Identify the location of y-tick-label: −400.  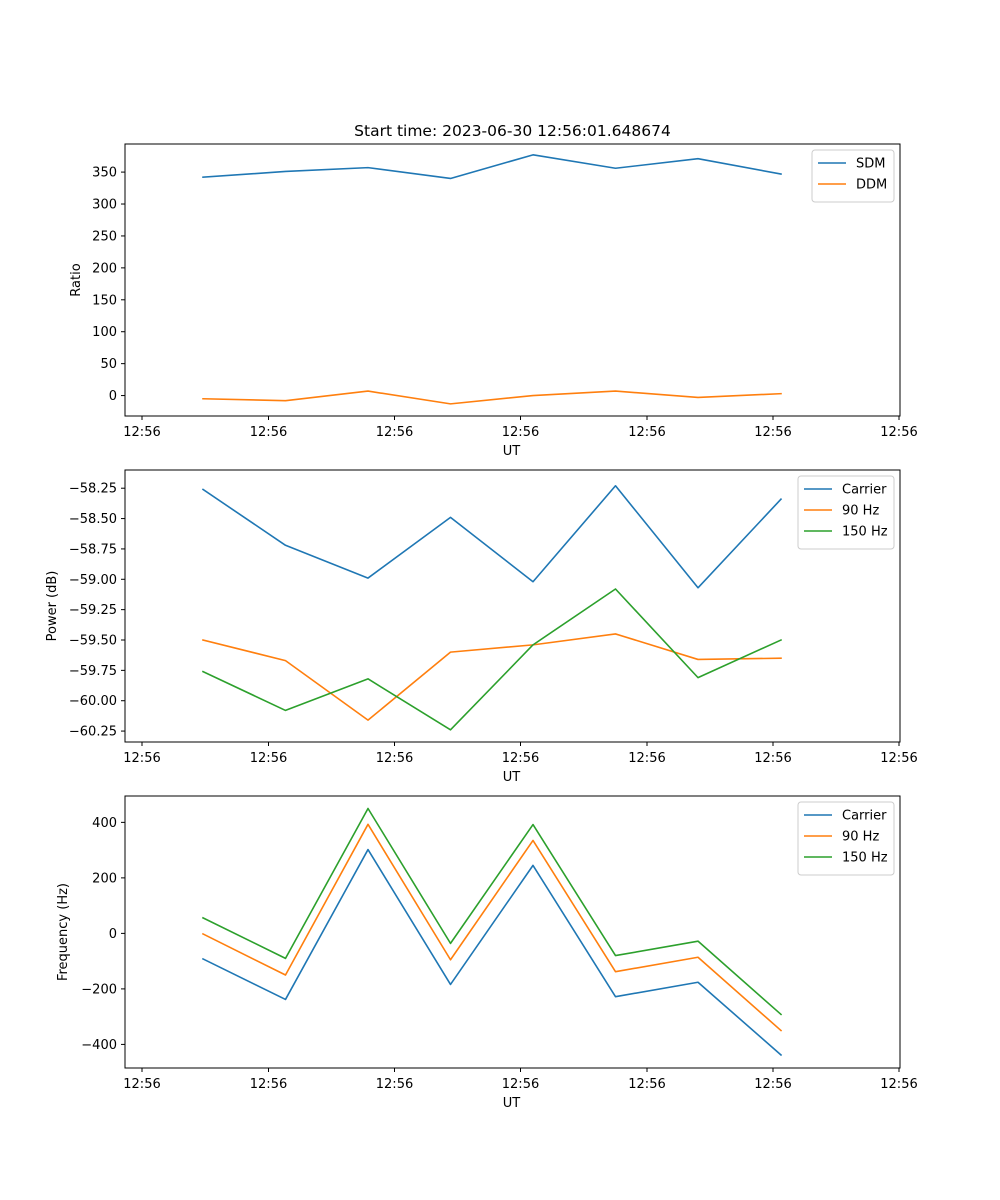
(99, 1045).